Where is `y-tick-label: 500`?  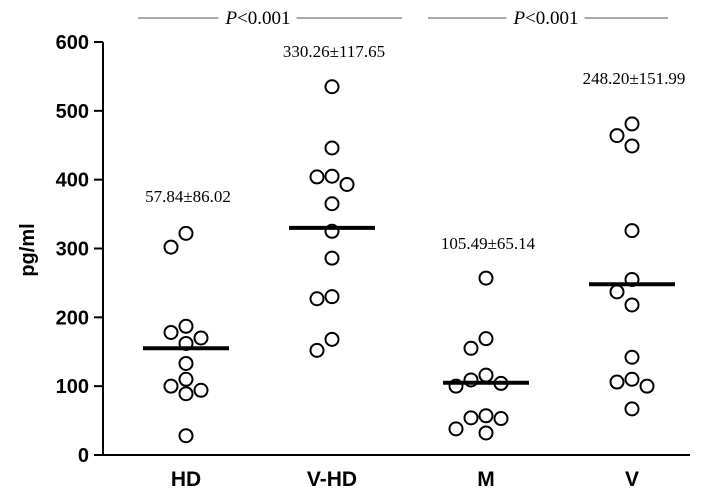 y-tick-label: 500 is located at coordinates (72, 112).